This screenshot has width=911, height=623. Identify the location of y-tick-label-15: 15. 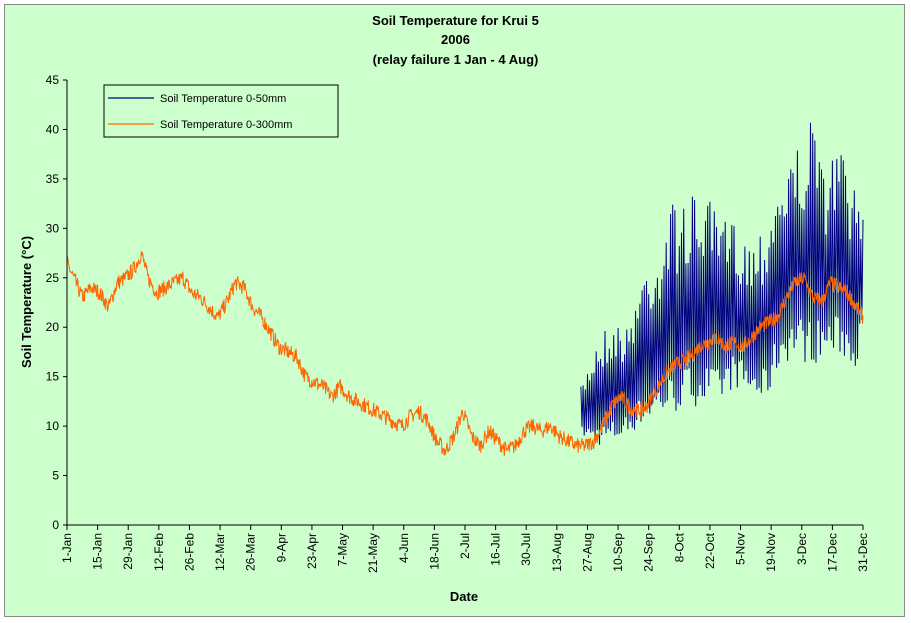
(53, 377).